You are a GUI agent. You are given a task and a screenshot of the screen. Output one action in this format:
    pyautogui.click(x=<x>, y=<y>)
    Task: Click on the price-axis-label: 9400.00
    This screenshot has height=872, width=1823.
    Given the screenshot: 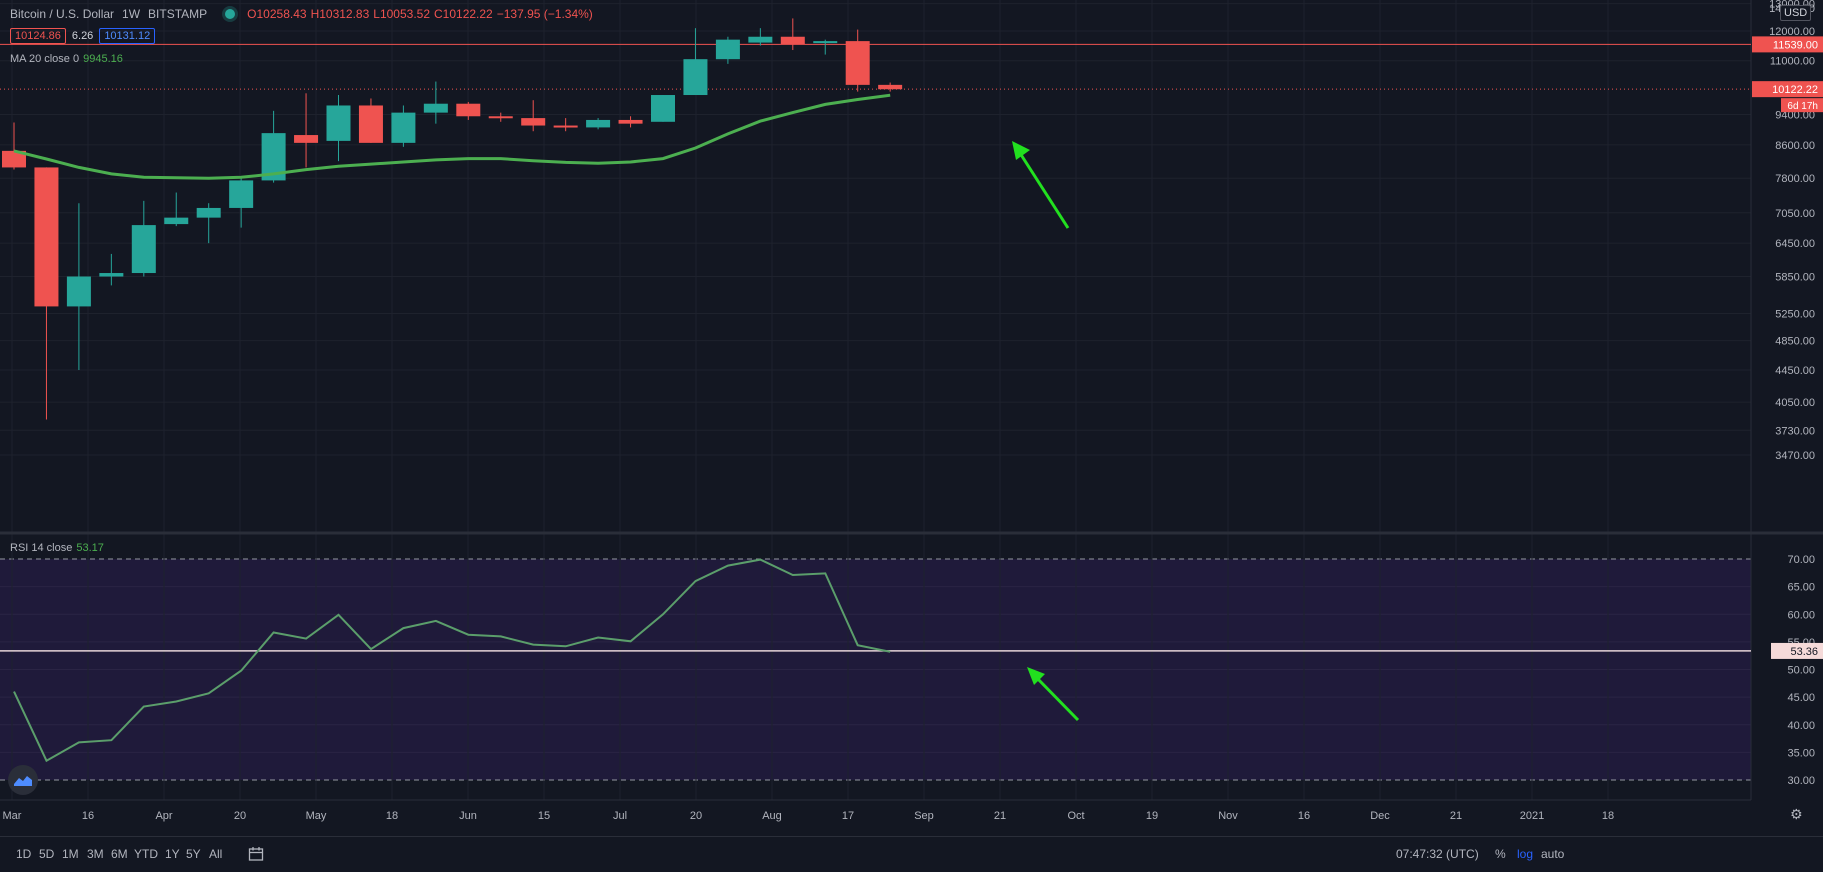 What is the action you would take?
    pyautogui.click(x=1795, y=115)
    